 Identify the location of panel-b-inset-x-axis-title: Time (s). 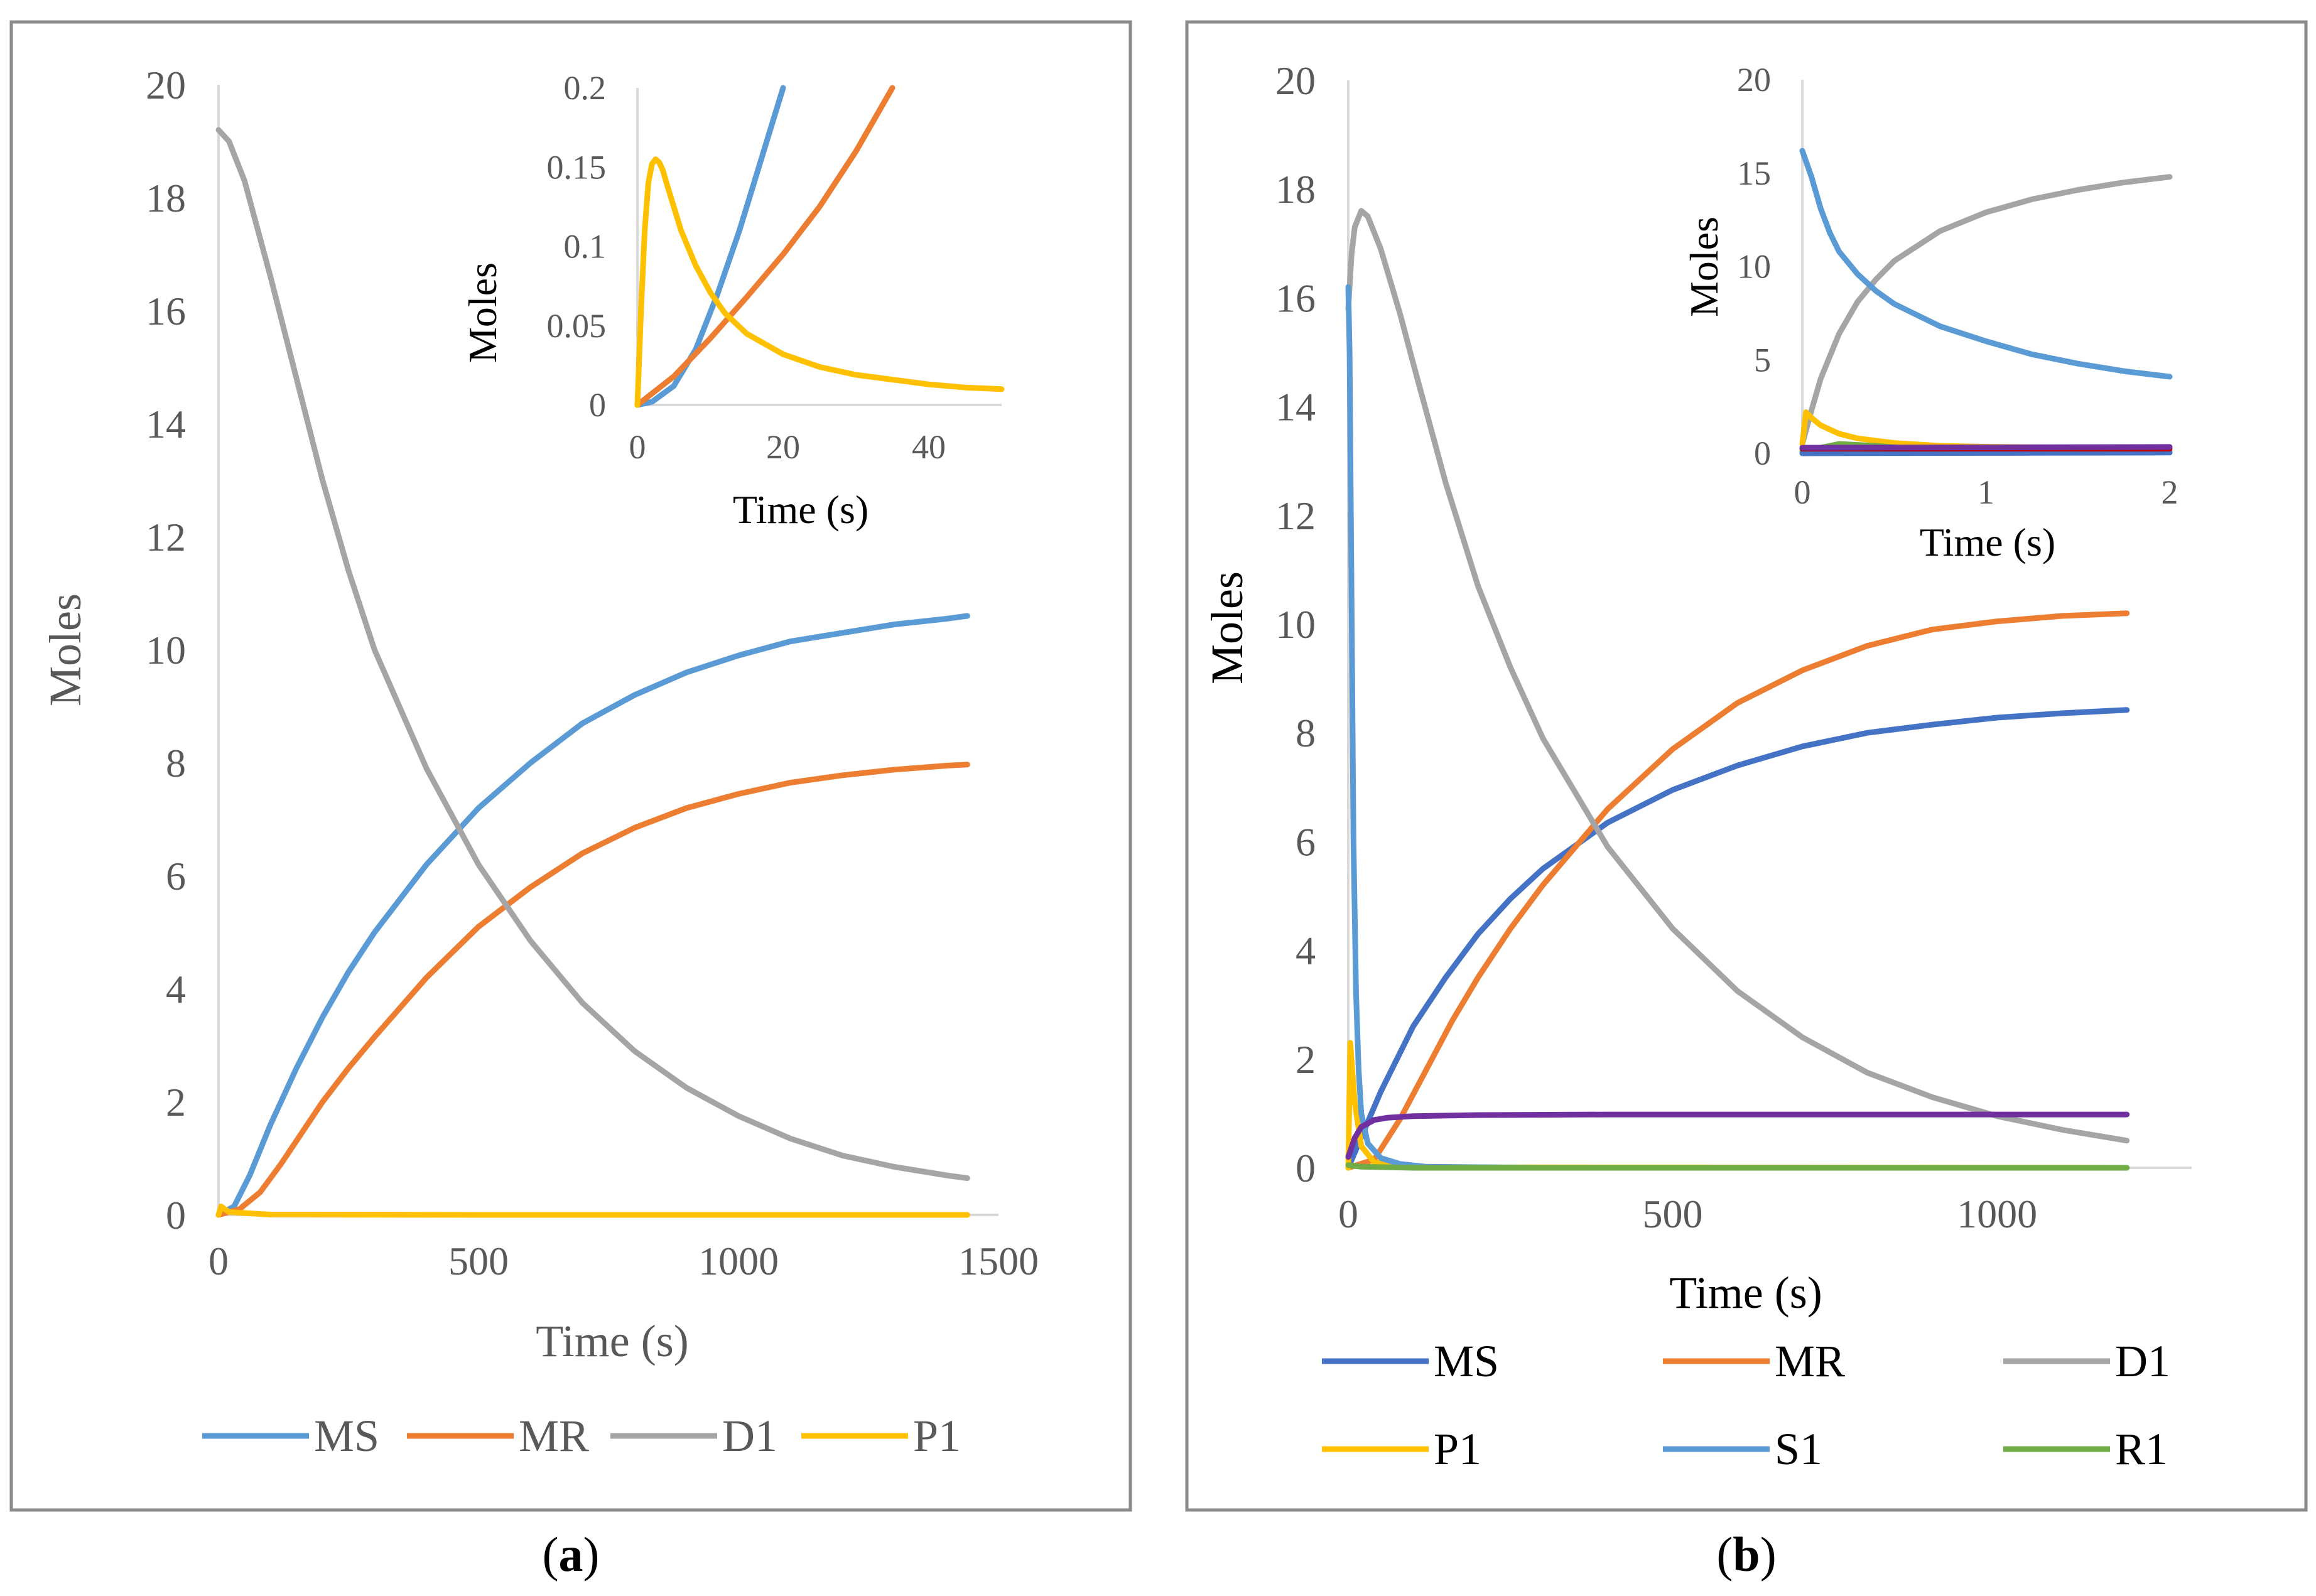
(1987, 542).